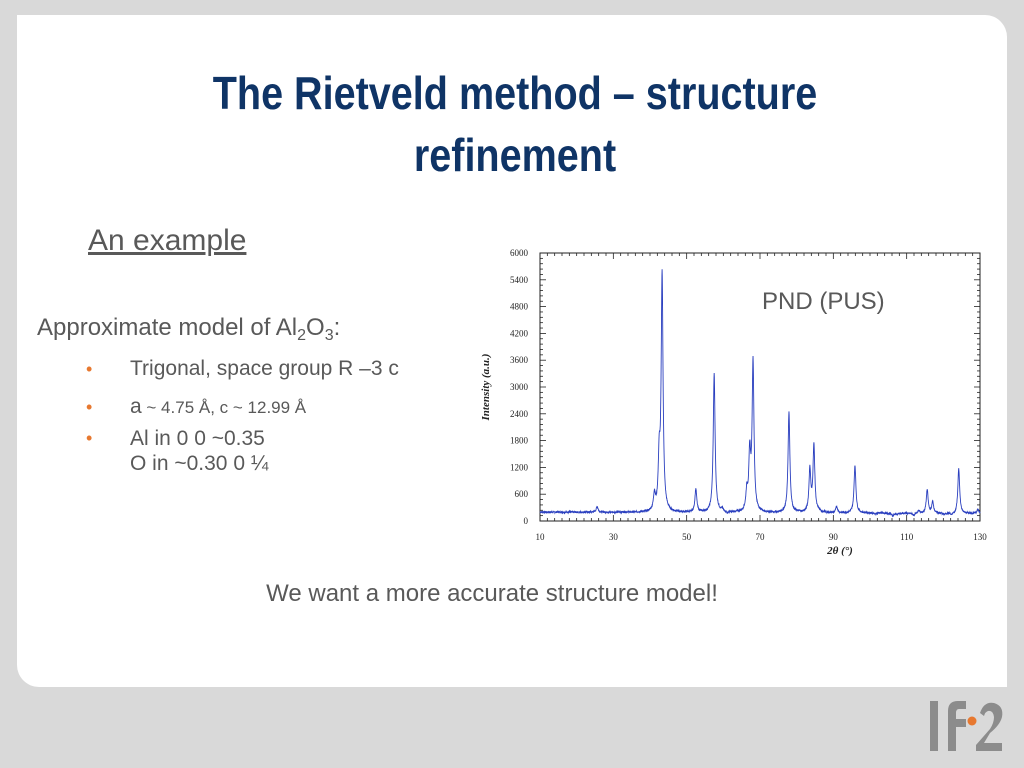 This screenshot has width=1024, height=768. Describe the element at coordinates (337, 327) in the screenshot. I see `model-heading-suffix: :` at that location.